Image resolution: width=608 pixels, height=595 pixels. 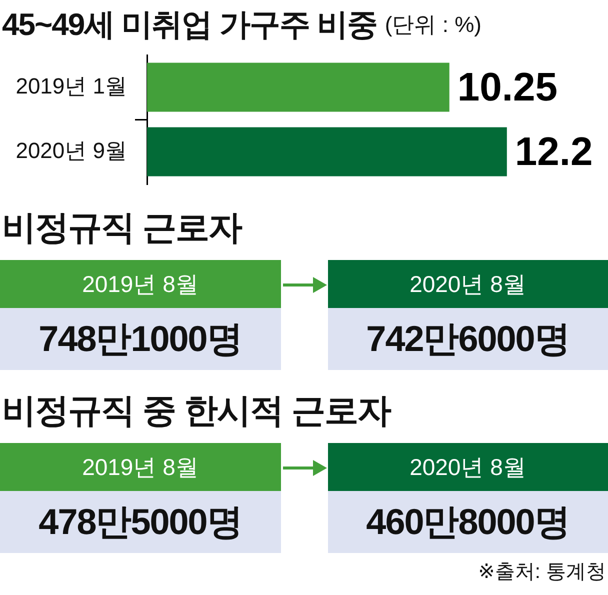 I want to click on text: 비정규직 중 한시적 근로자, so click(x=196, y=411).